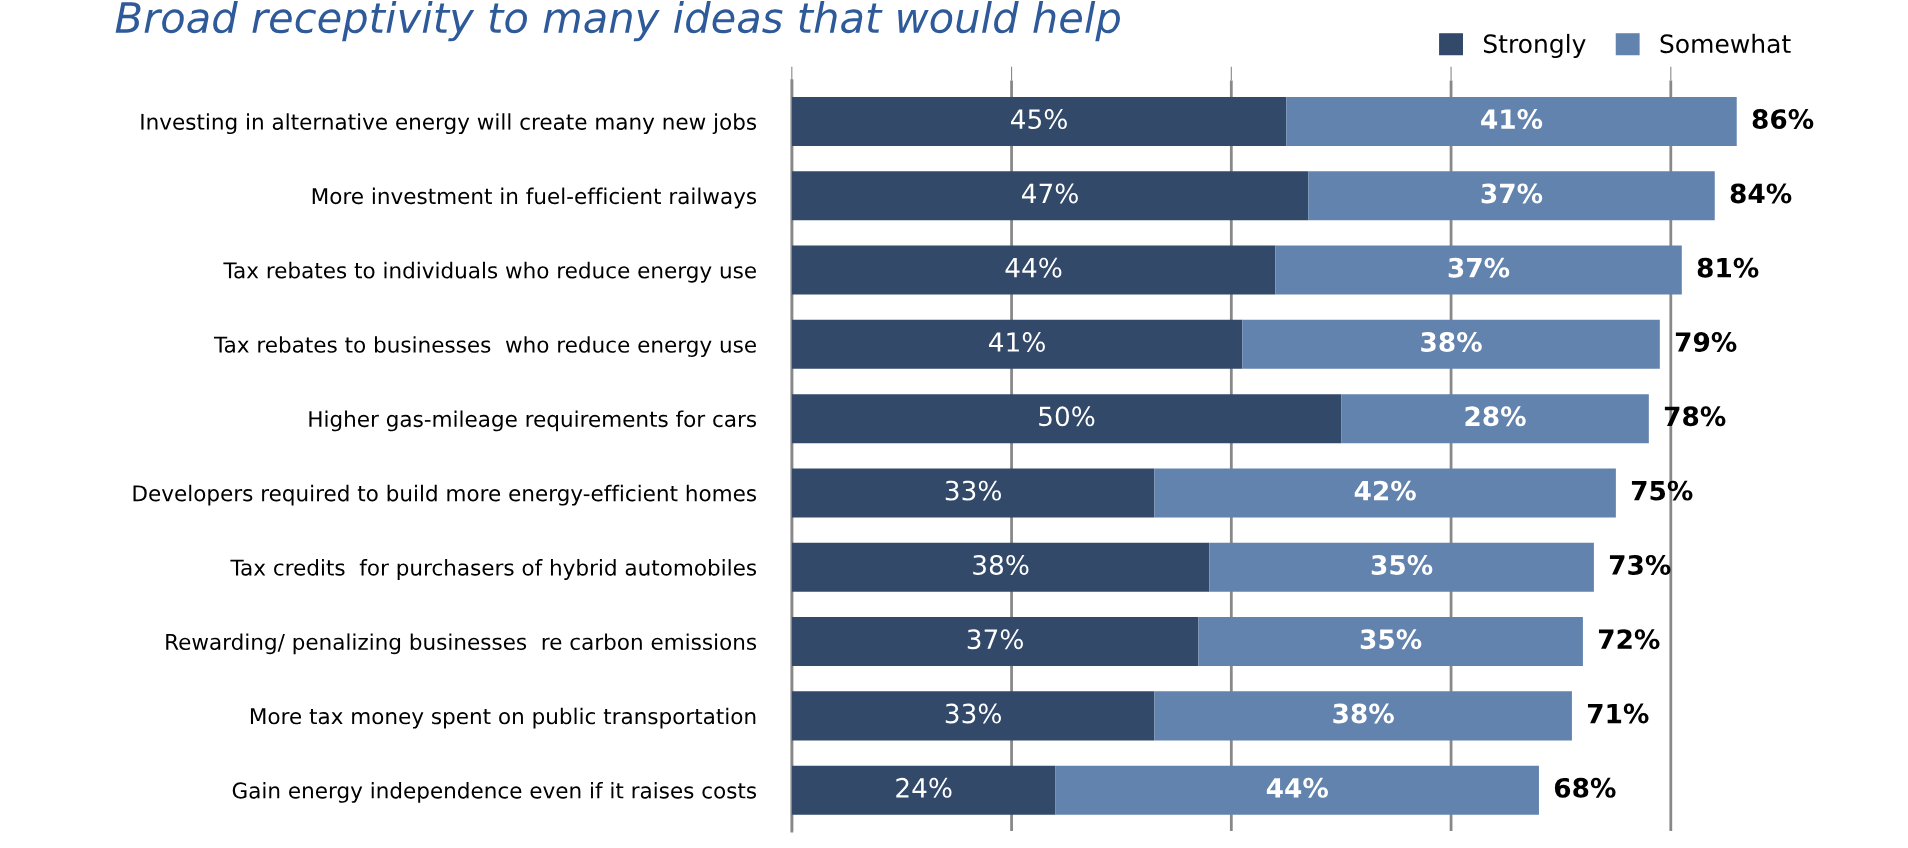 The image size is (1908, 848). I want to click on data-label: 50%, so click(1067, 416).